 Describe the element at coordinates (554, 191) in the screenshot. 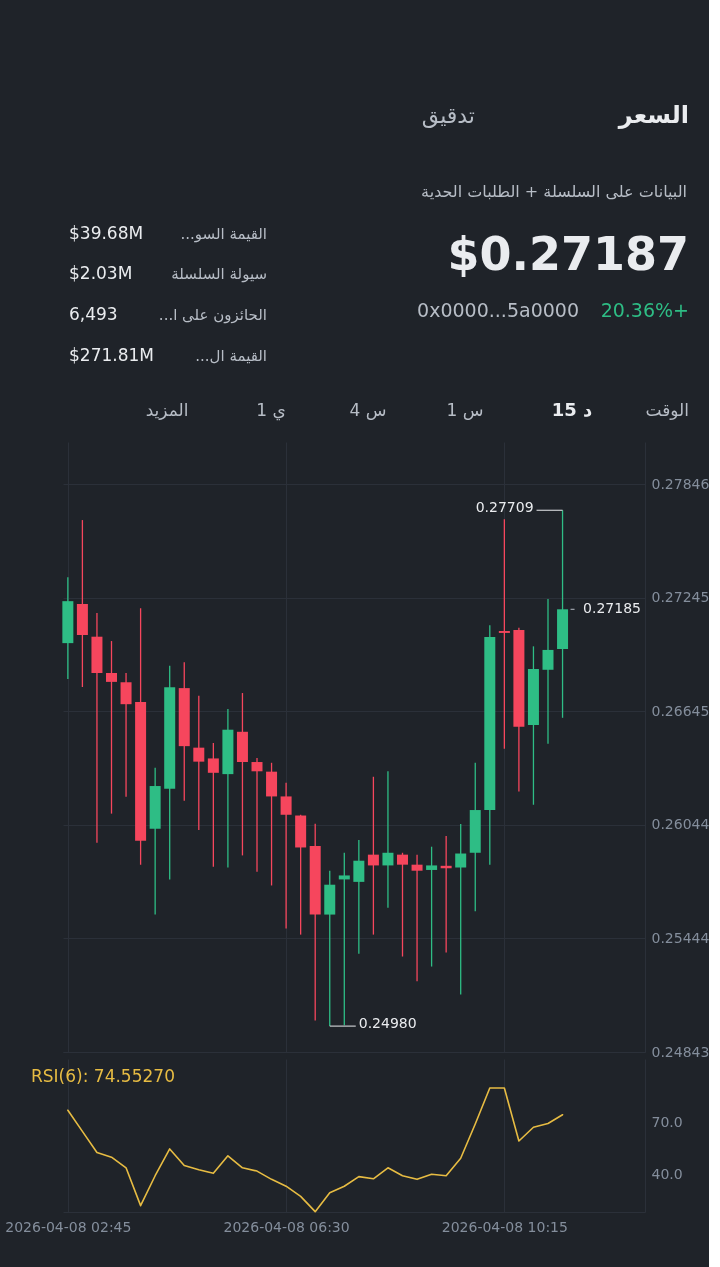

I see `text: البيانات على السلسلة + الطلبات الحدية` at that location.